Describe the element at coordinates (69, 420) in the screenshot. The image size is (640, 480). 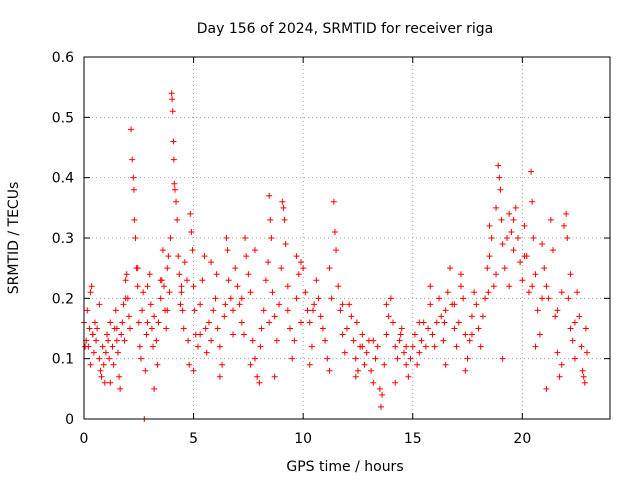
I see `y-tick-label: 0` at that location.